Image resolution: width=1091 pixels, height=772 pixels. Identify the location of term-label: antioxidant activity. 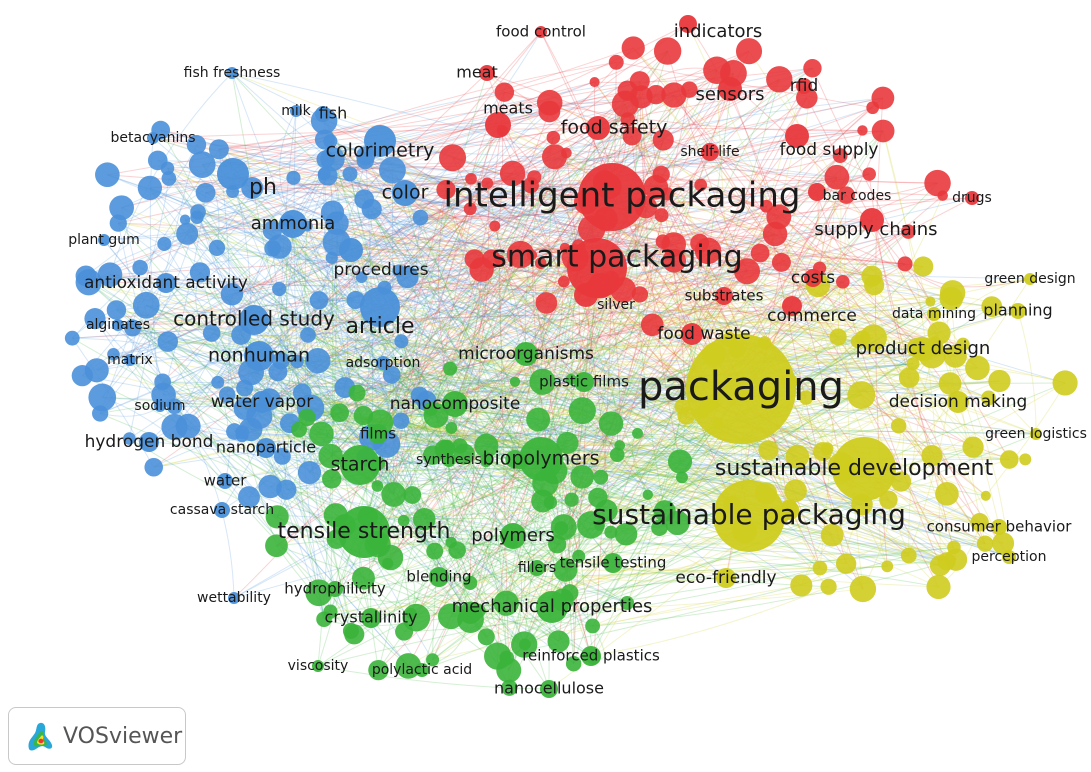
(166, 283).